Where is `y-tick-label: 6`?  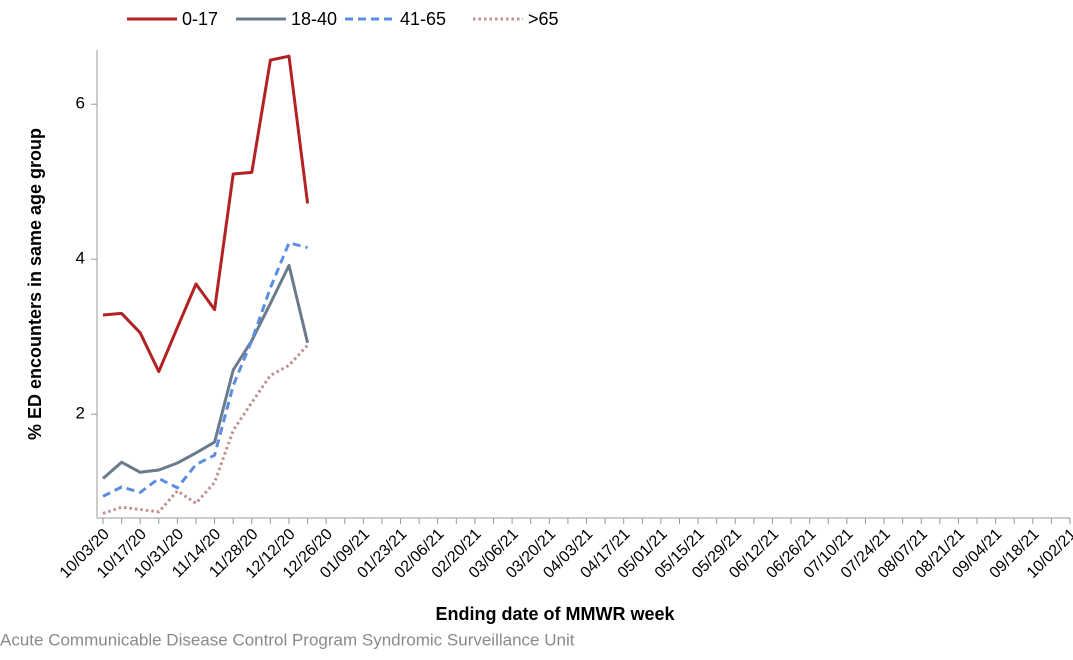
y-tick-label: 6 is located at coordinates (80, 103).